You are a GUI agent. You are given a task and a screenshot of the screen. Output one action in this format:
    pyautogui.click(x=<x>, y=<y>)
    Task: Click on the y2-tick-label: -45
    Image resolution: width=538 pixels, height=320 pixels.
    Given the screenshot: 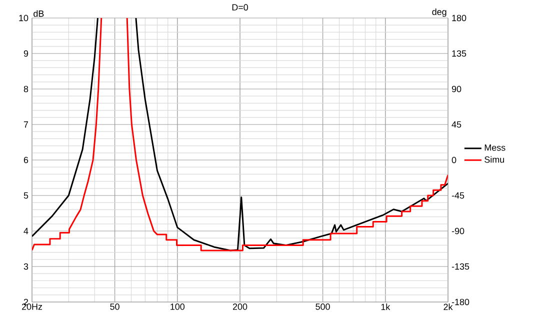 What is the action you would take?
    pyautogui.click(x=458, y=195)
    